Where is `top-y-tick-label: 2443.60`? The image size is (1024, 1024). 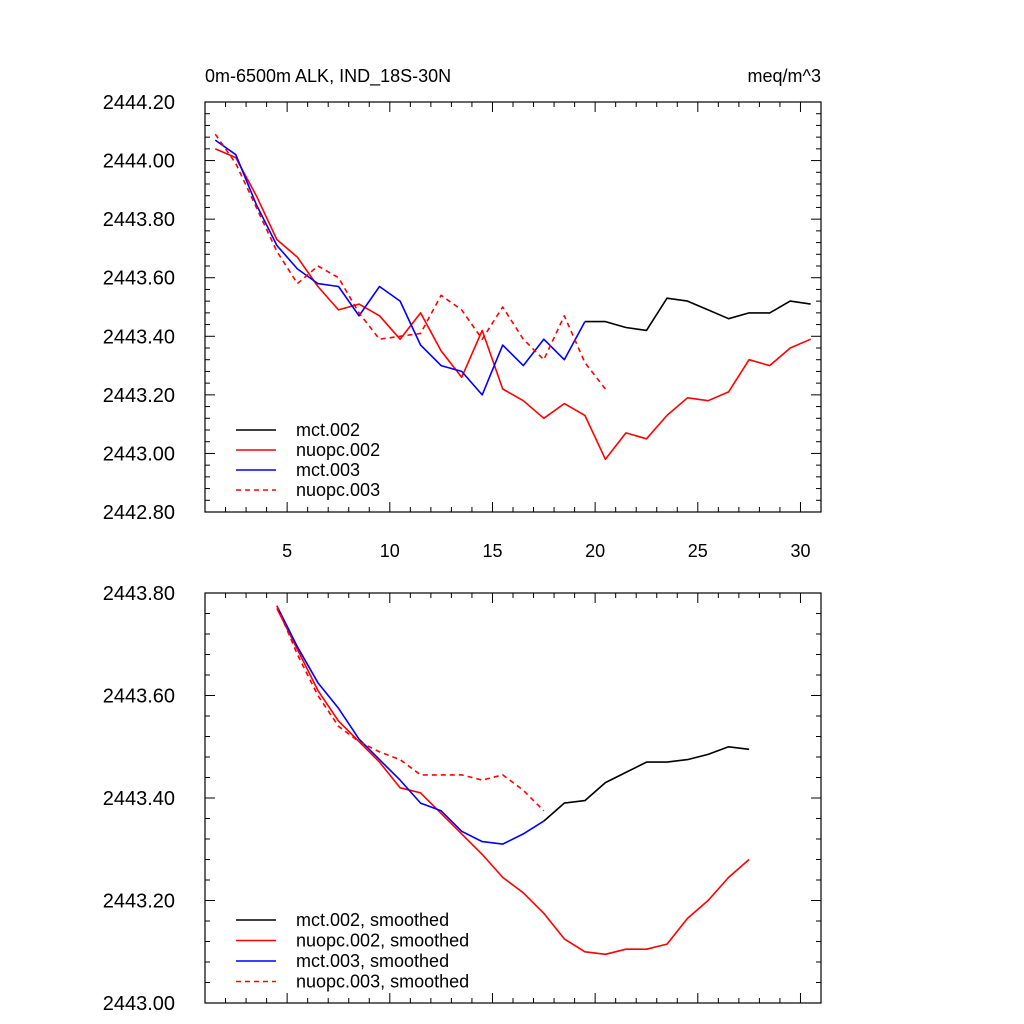
top-y-tick-label: 2443.60 is located at coordinates (139, 279).